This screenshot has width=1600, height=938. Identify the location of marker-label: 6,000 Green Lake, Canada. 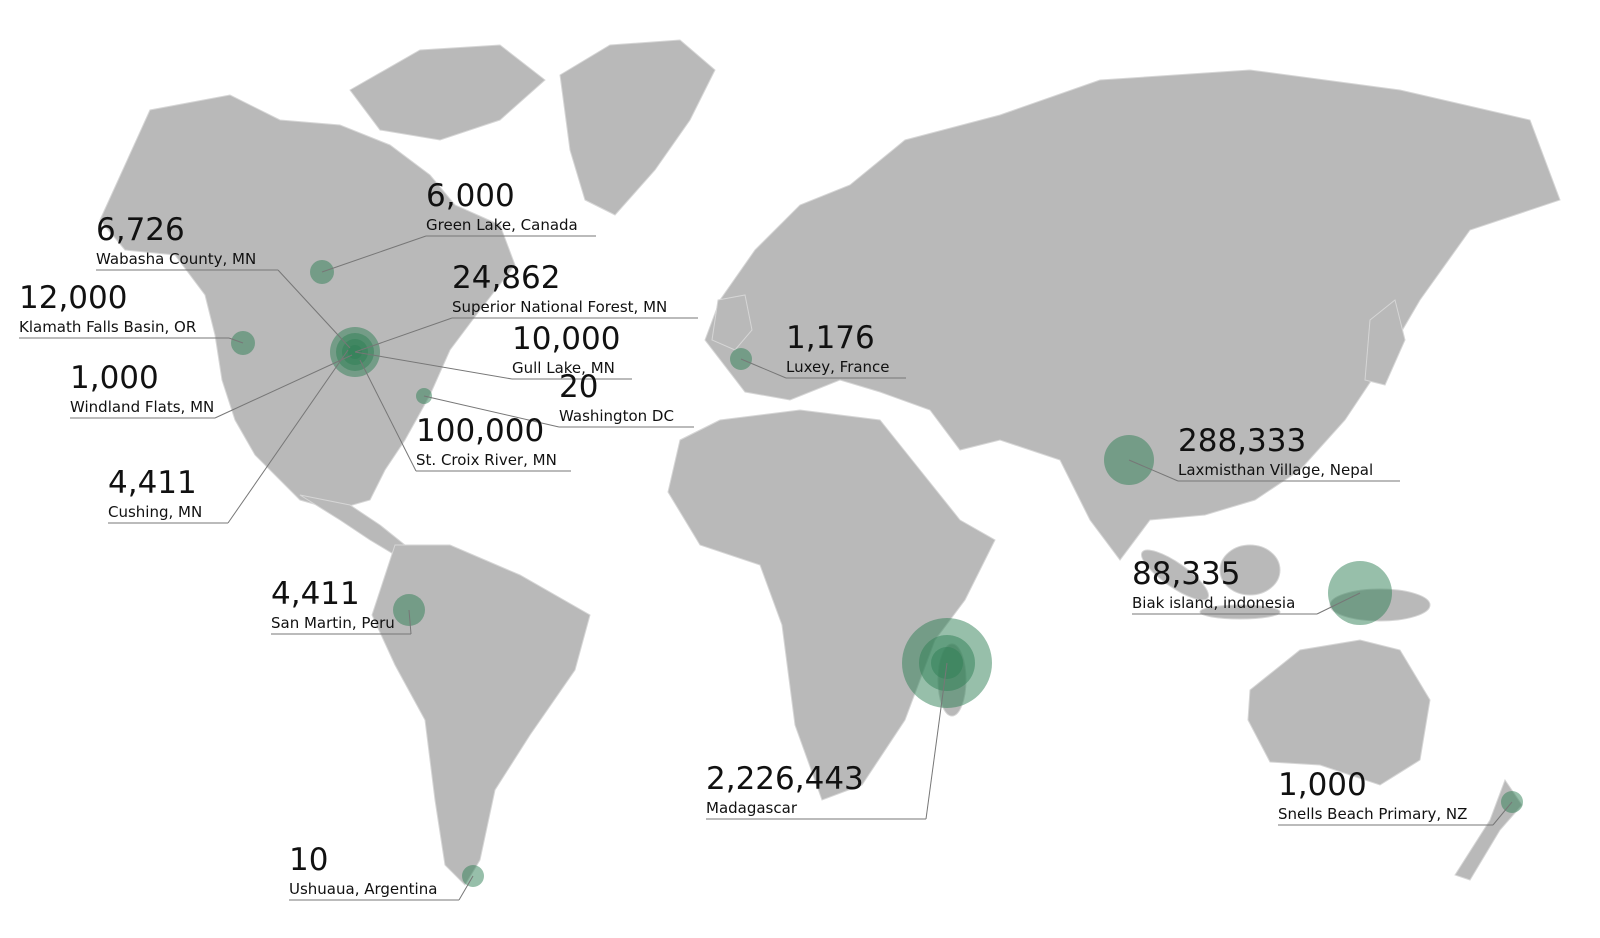
(458, 225).